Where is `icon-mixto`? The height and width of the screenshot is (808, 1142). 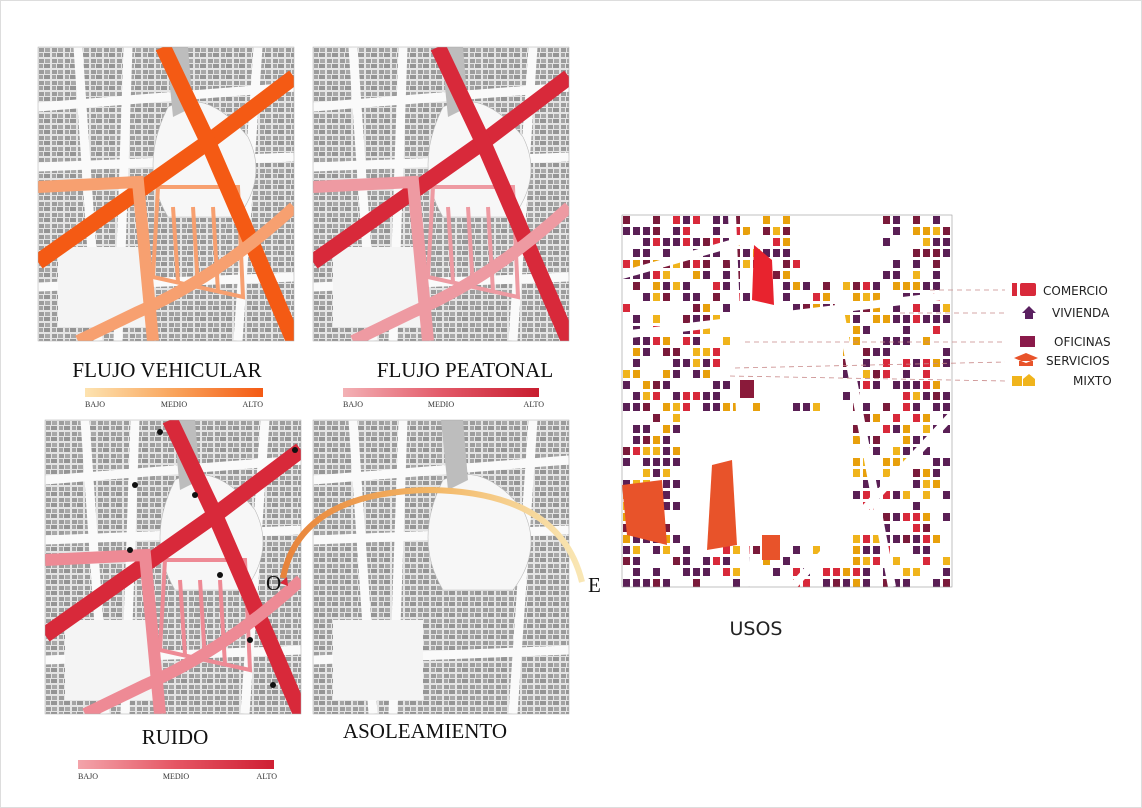 icon-mixto is located at coordinates (1029, 380).